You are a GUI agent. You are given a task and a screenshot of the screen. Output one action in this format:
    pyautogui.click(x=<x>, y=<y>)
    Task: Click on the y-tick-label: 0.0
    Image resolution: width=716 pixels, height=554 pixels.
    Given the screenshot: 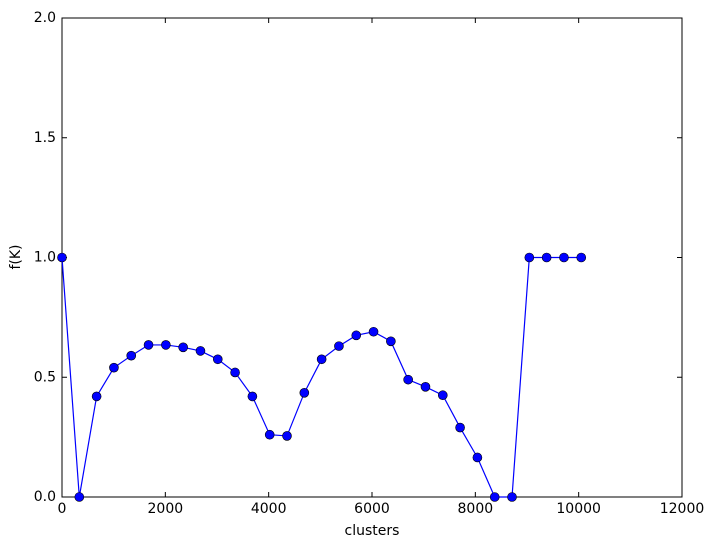 What is the action you would take?
    pyautogui.click(x=45, y=497)
    